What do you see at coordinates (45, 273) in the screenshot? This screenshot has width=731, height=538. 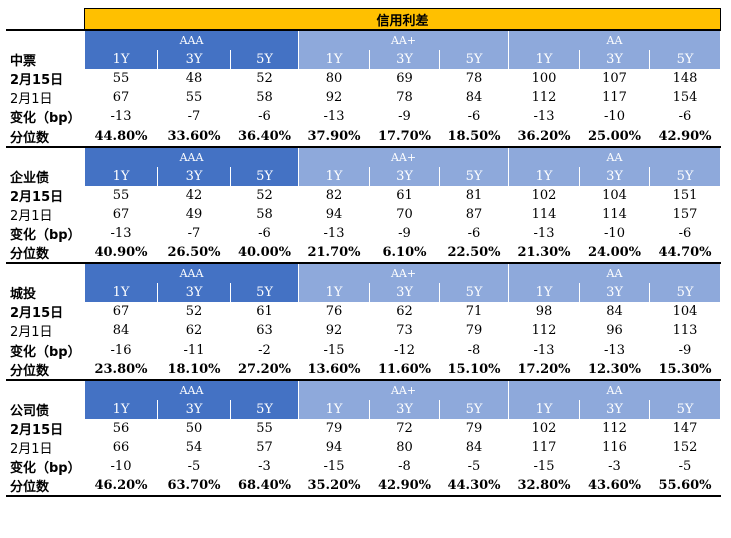 I see `header-blank-cell` at bounding box center [45, 273].